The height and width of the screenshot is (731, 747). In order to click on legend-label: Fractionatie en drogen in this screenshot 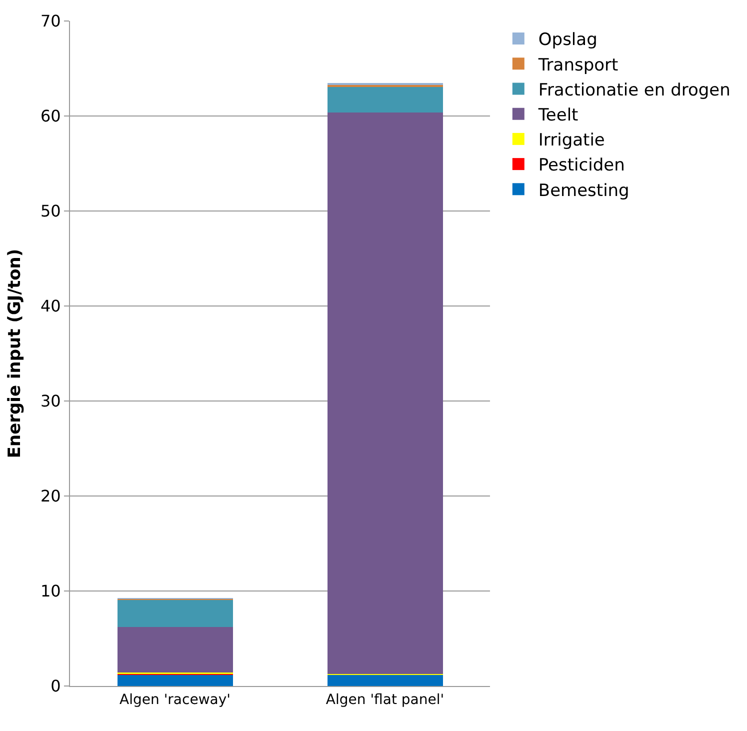, I will do `click(634, 90)`.